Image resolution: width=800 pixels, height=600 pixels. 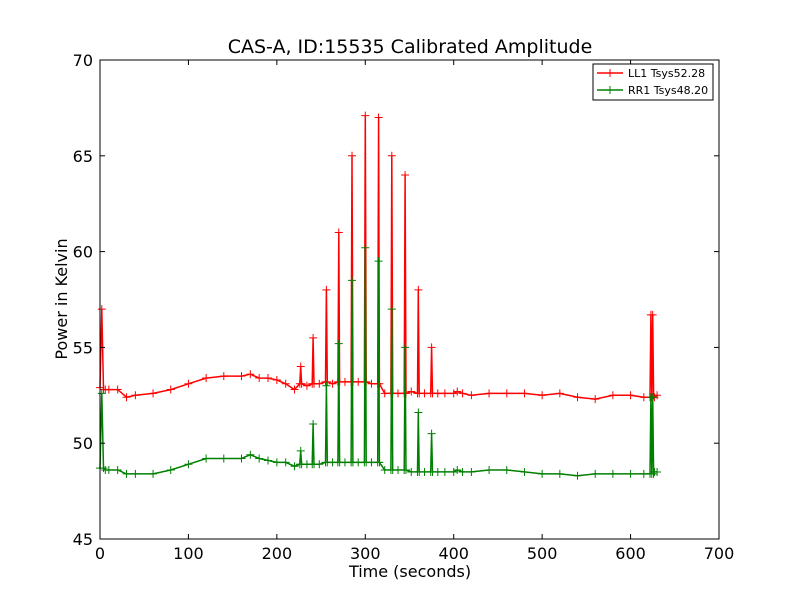 I want to click on x-tick-label: 200, so click(x=277, y=553).